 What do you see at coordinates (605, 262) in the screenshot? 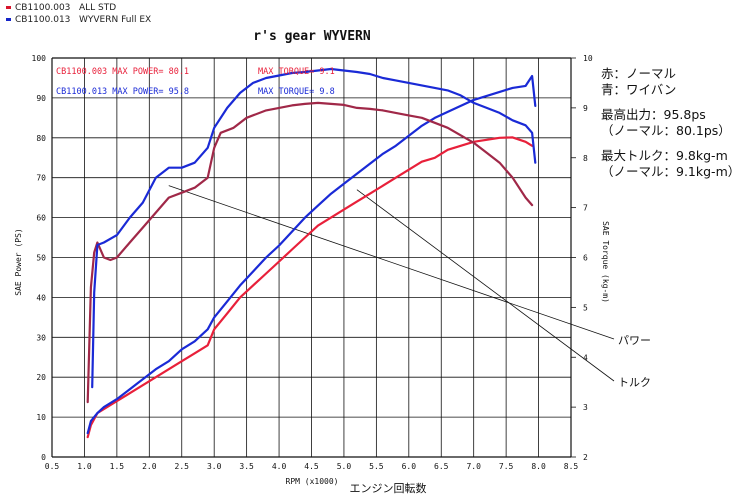
I see `y-axis-right-label: SAE Torque (kg-m)` at bounding box center [605, 262].